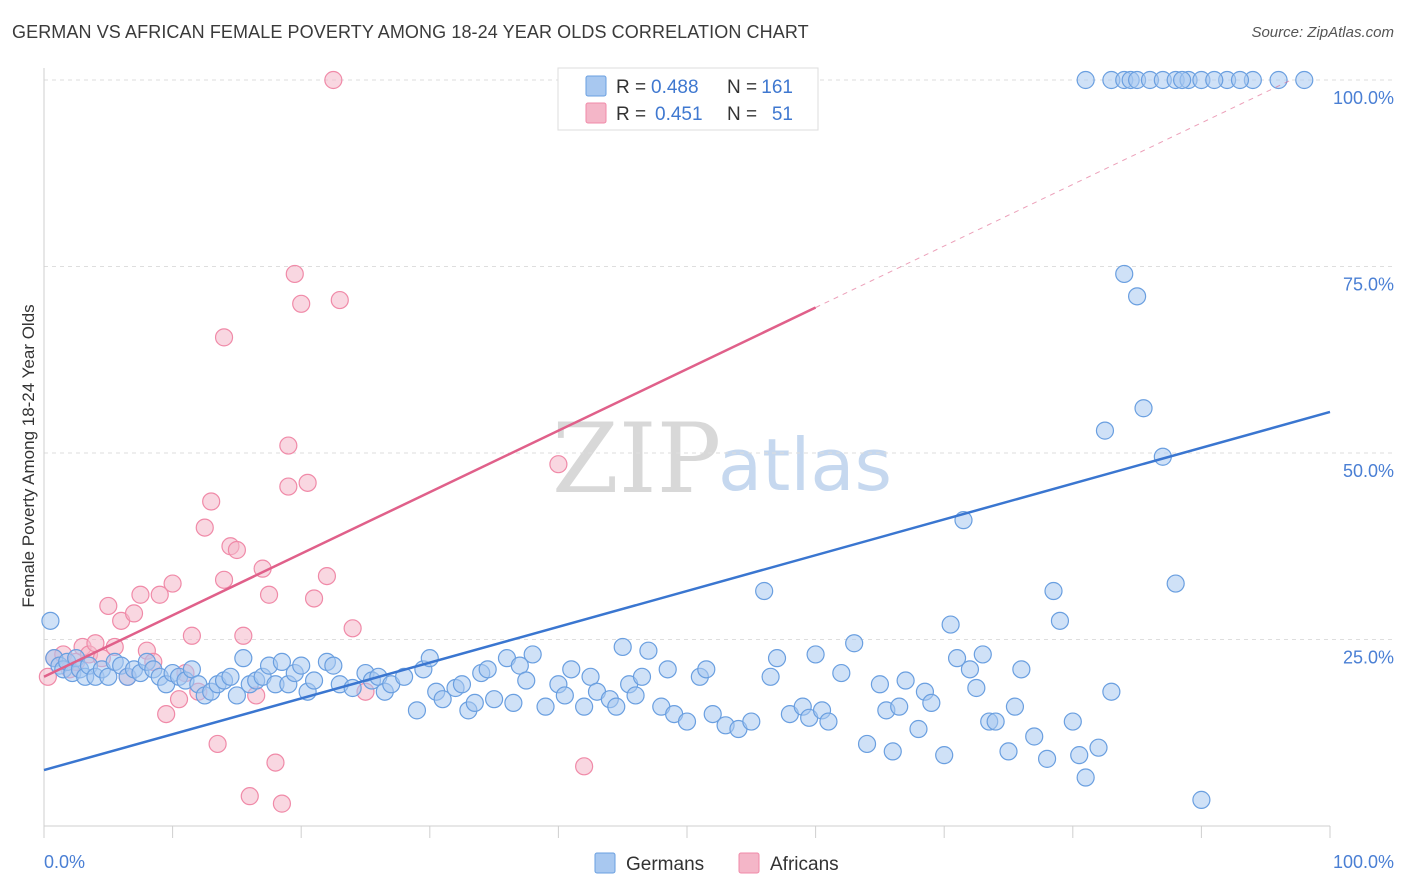 The image size is (1406, 892). Describe the element at coordinates (782, 114) in the screenshot. I see `legend-n-value-africans: 51` at that location.